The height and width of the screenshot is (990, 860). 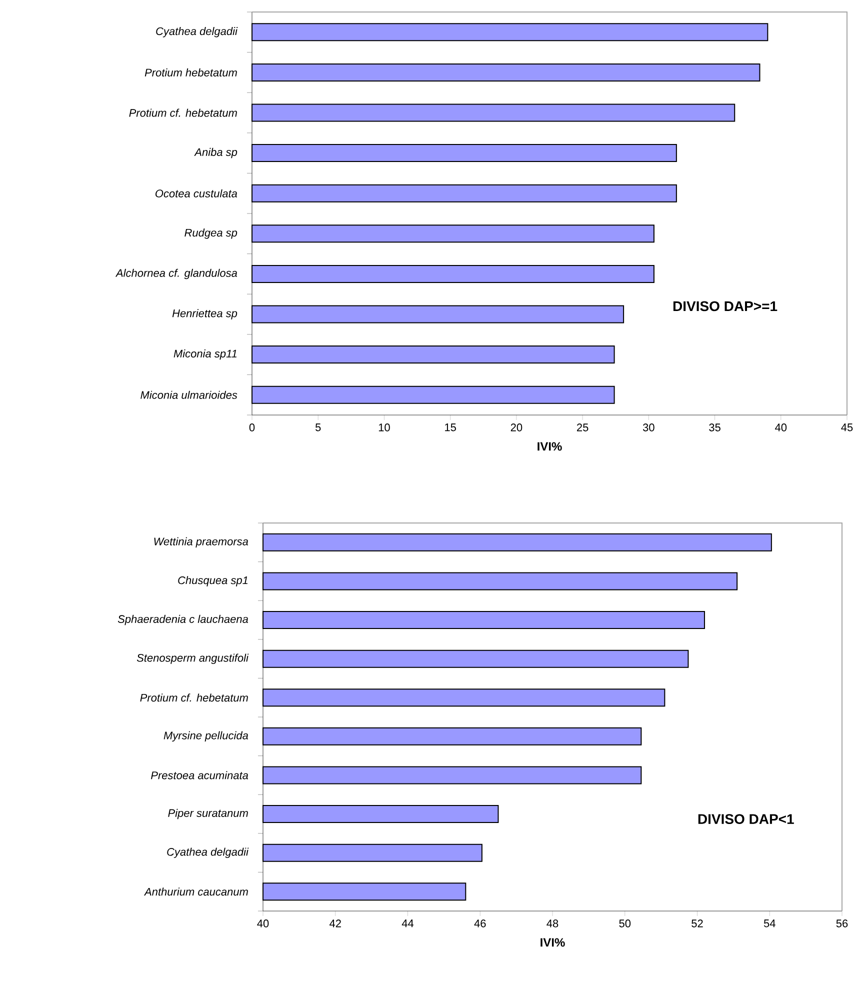 What do you see at coordinates (770, 924) in the screenshot?
I see `x-tick-label: 54` at bounding box center [770, 924].